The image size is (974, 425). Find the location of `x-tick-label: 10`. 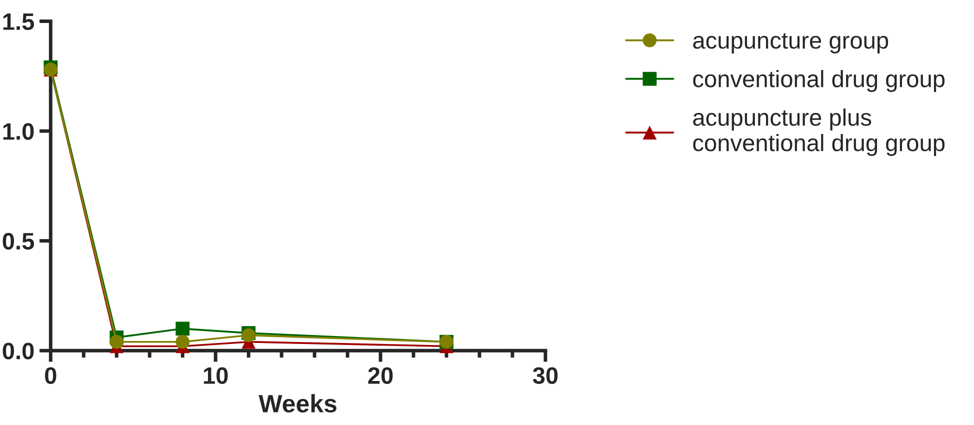

x-tick-label: 10 is located at coordinates (216, 375).